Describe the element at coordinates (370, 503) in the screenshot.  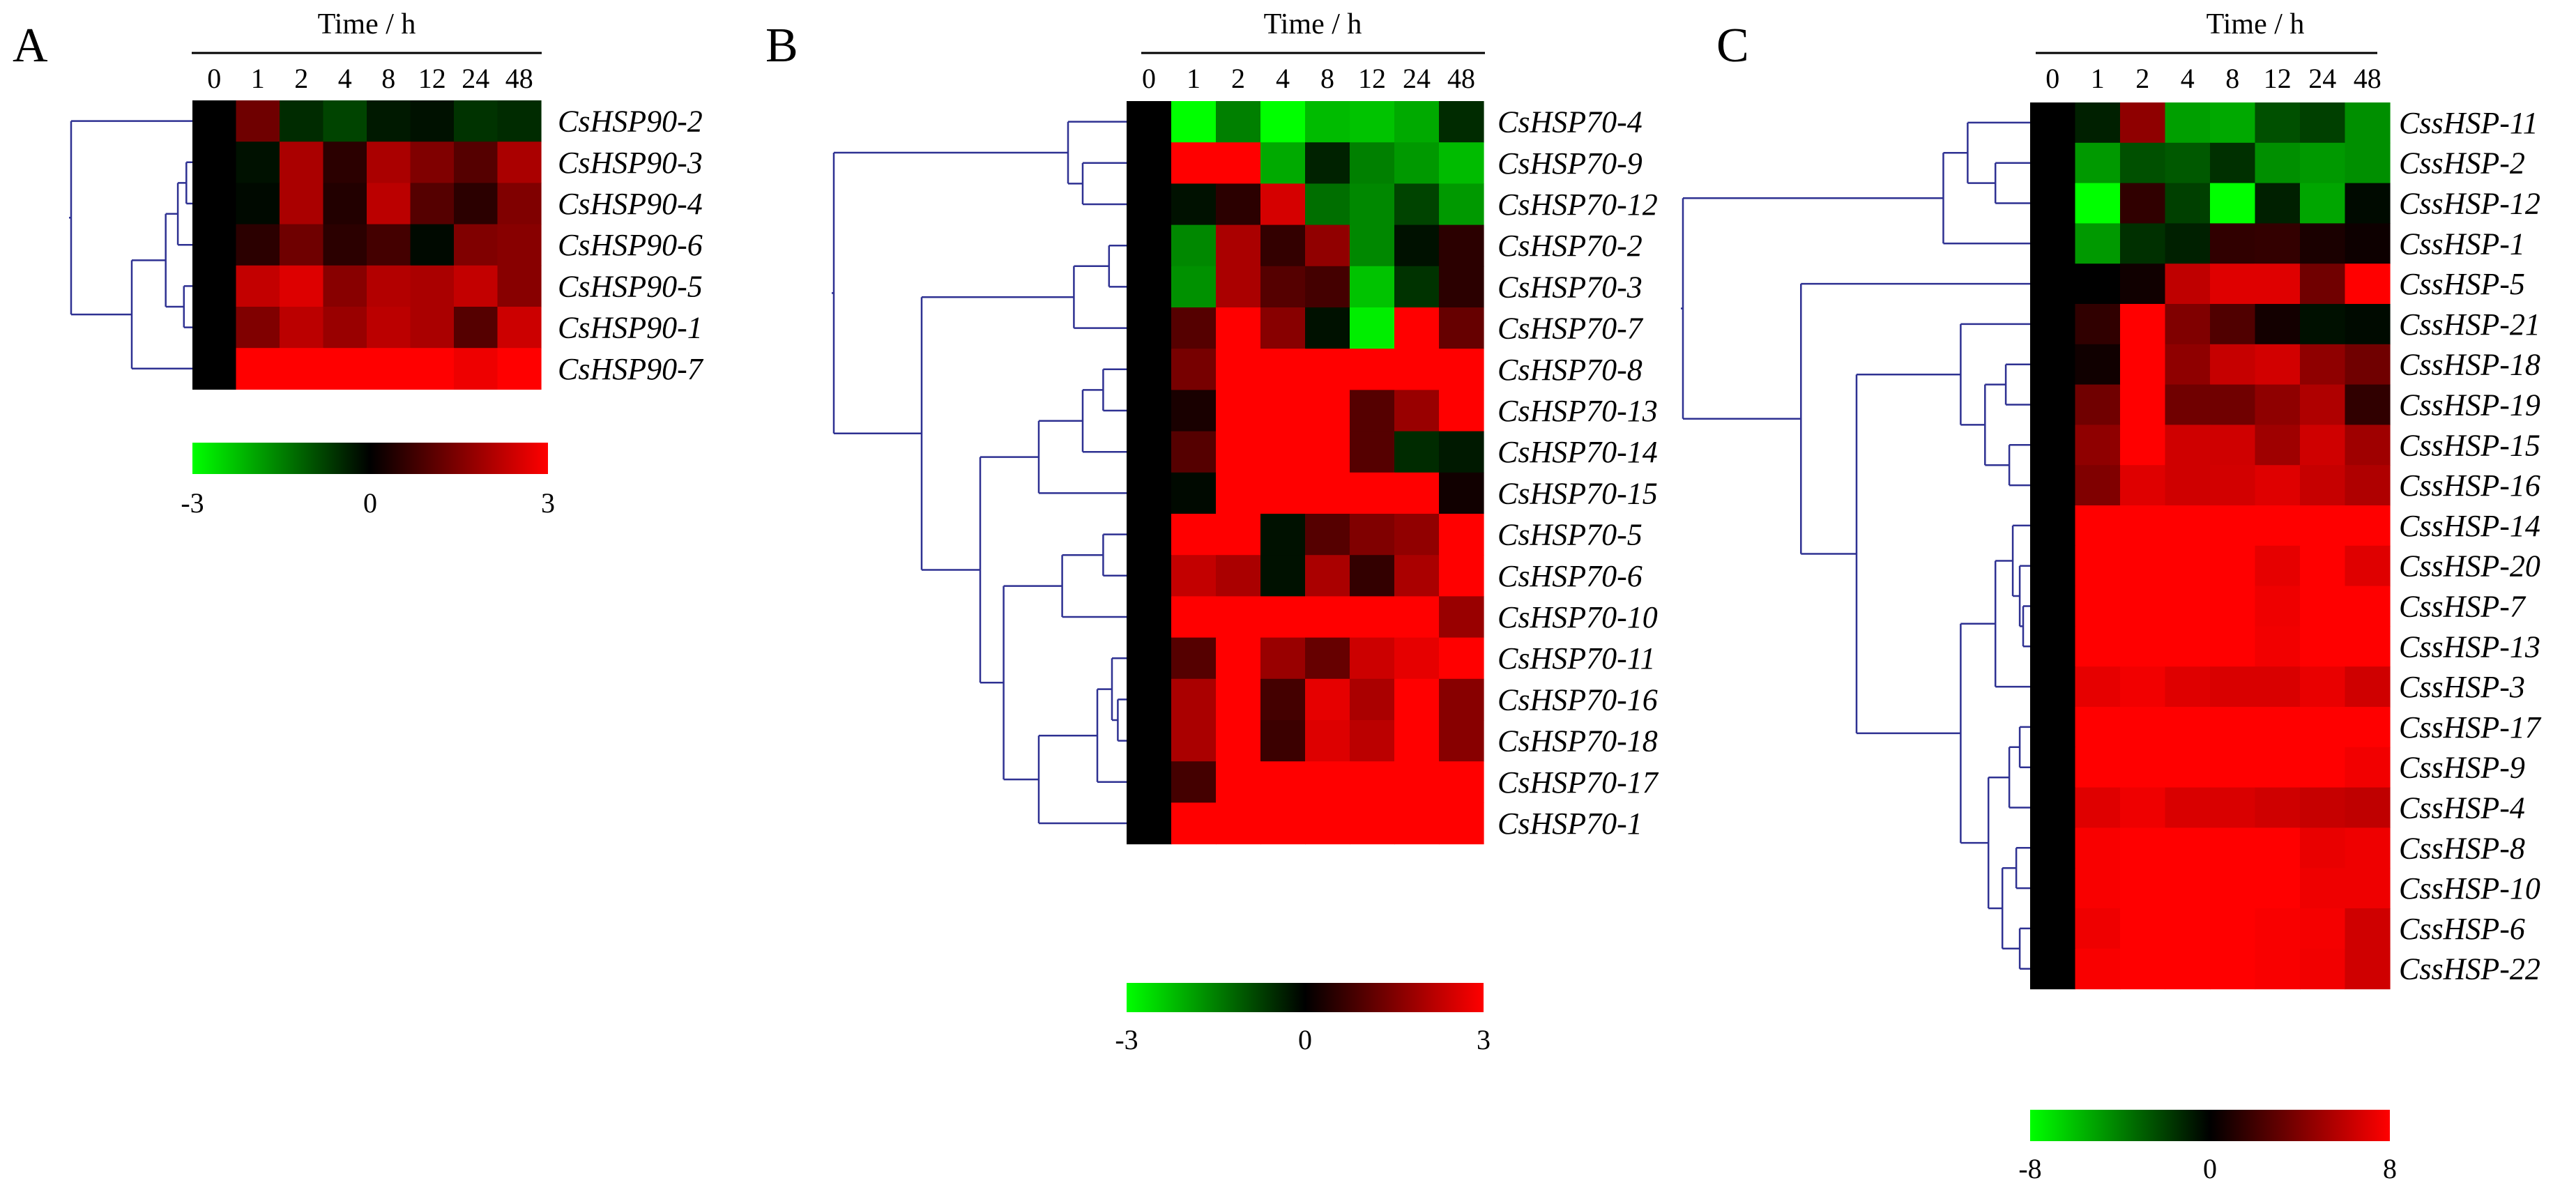
I see `panel-a-scale-label: 0` at that location.